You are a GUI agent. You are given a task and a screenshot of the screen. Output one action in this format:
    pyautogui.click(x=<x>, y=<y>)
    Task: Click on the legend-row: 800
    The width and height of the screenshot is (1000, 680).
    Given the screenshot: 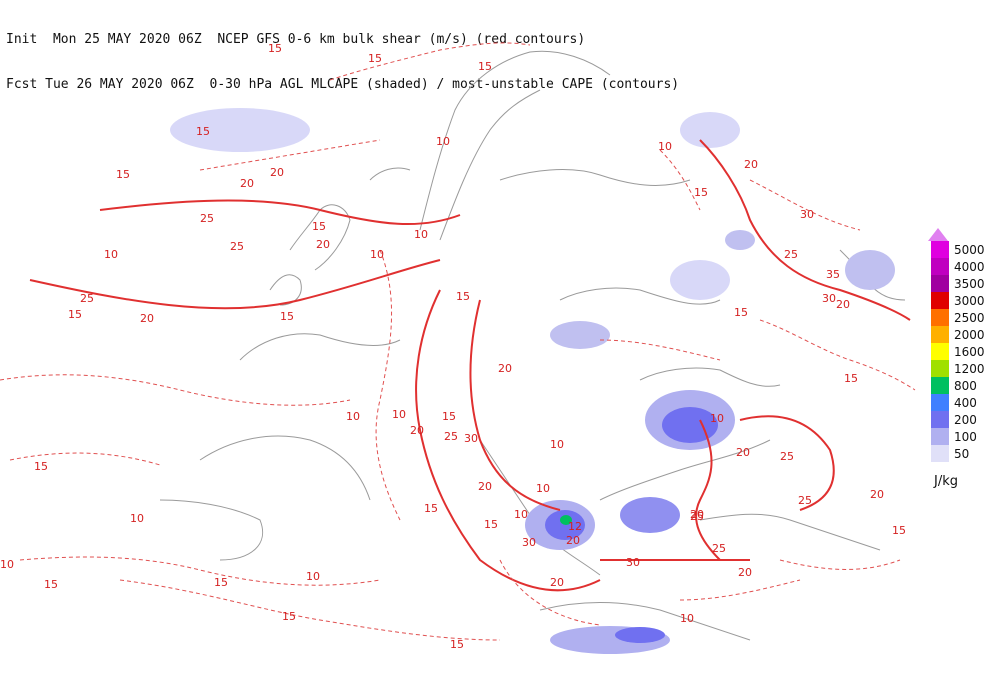 What is the action you would take?
    pyautogui.click(x=963, y=385)
    